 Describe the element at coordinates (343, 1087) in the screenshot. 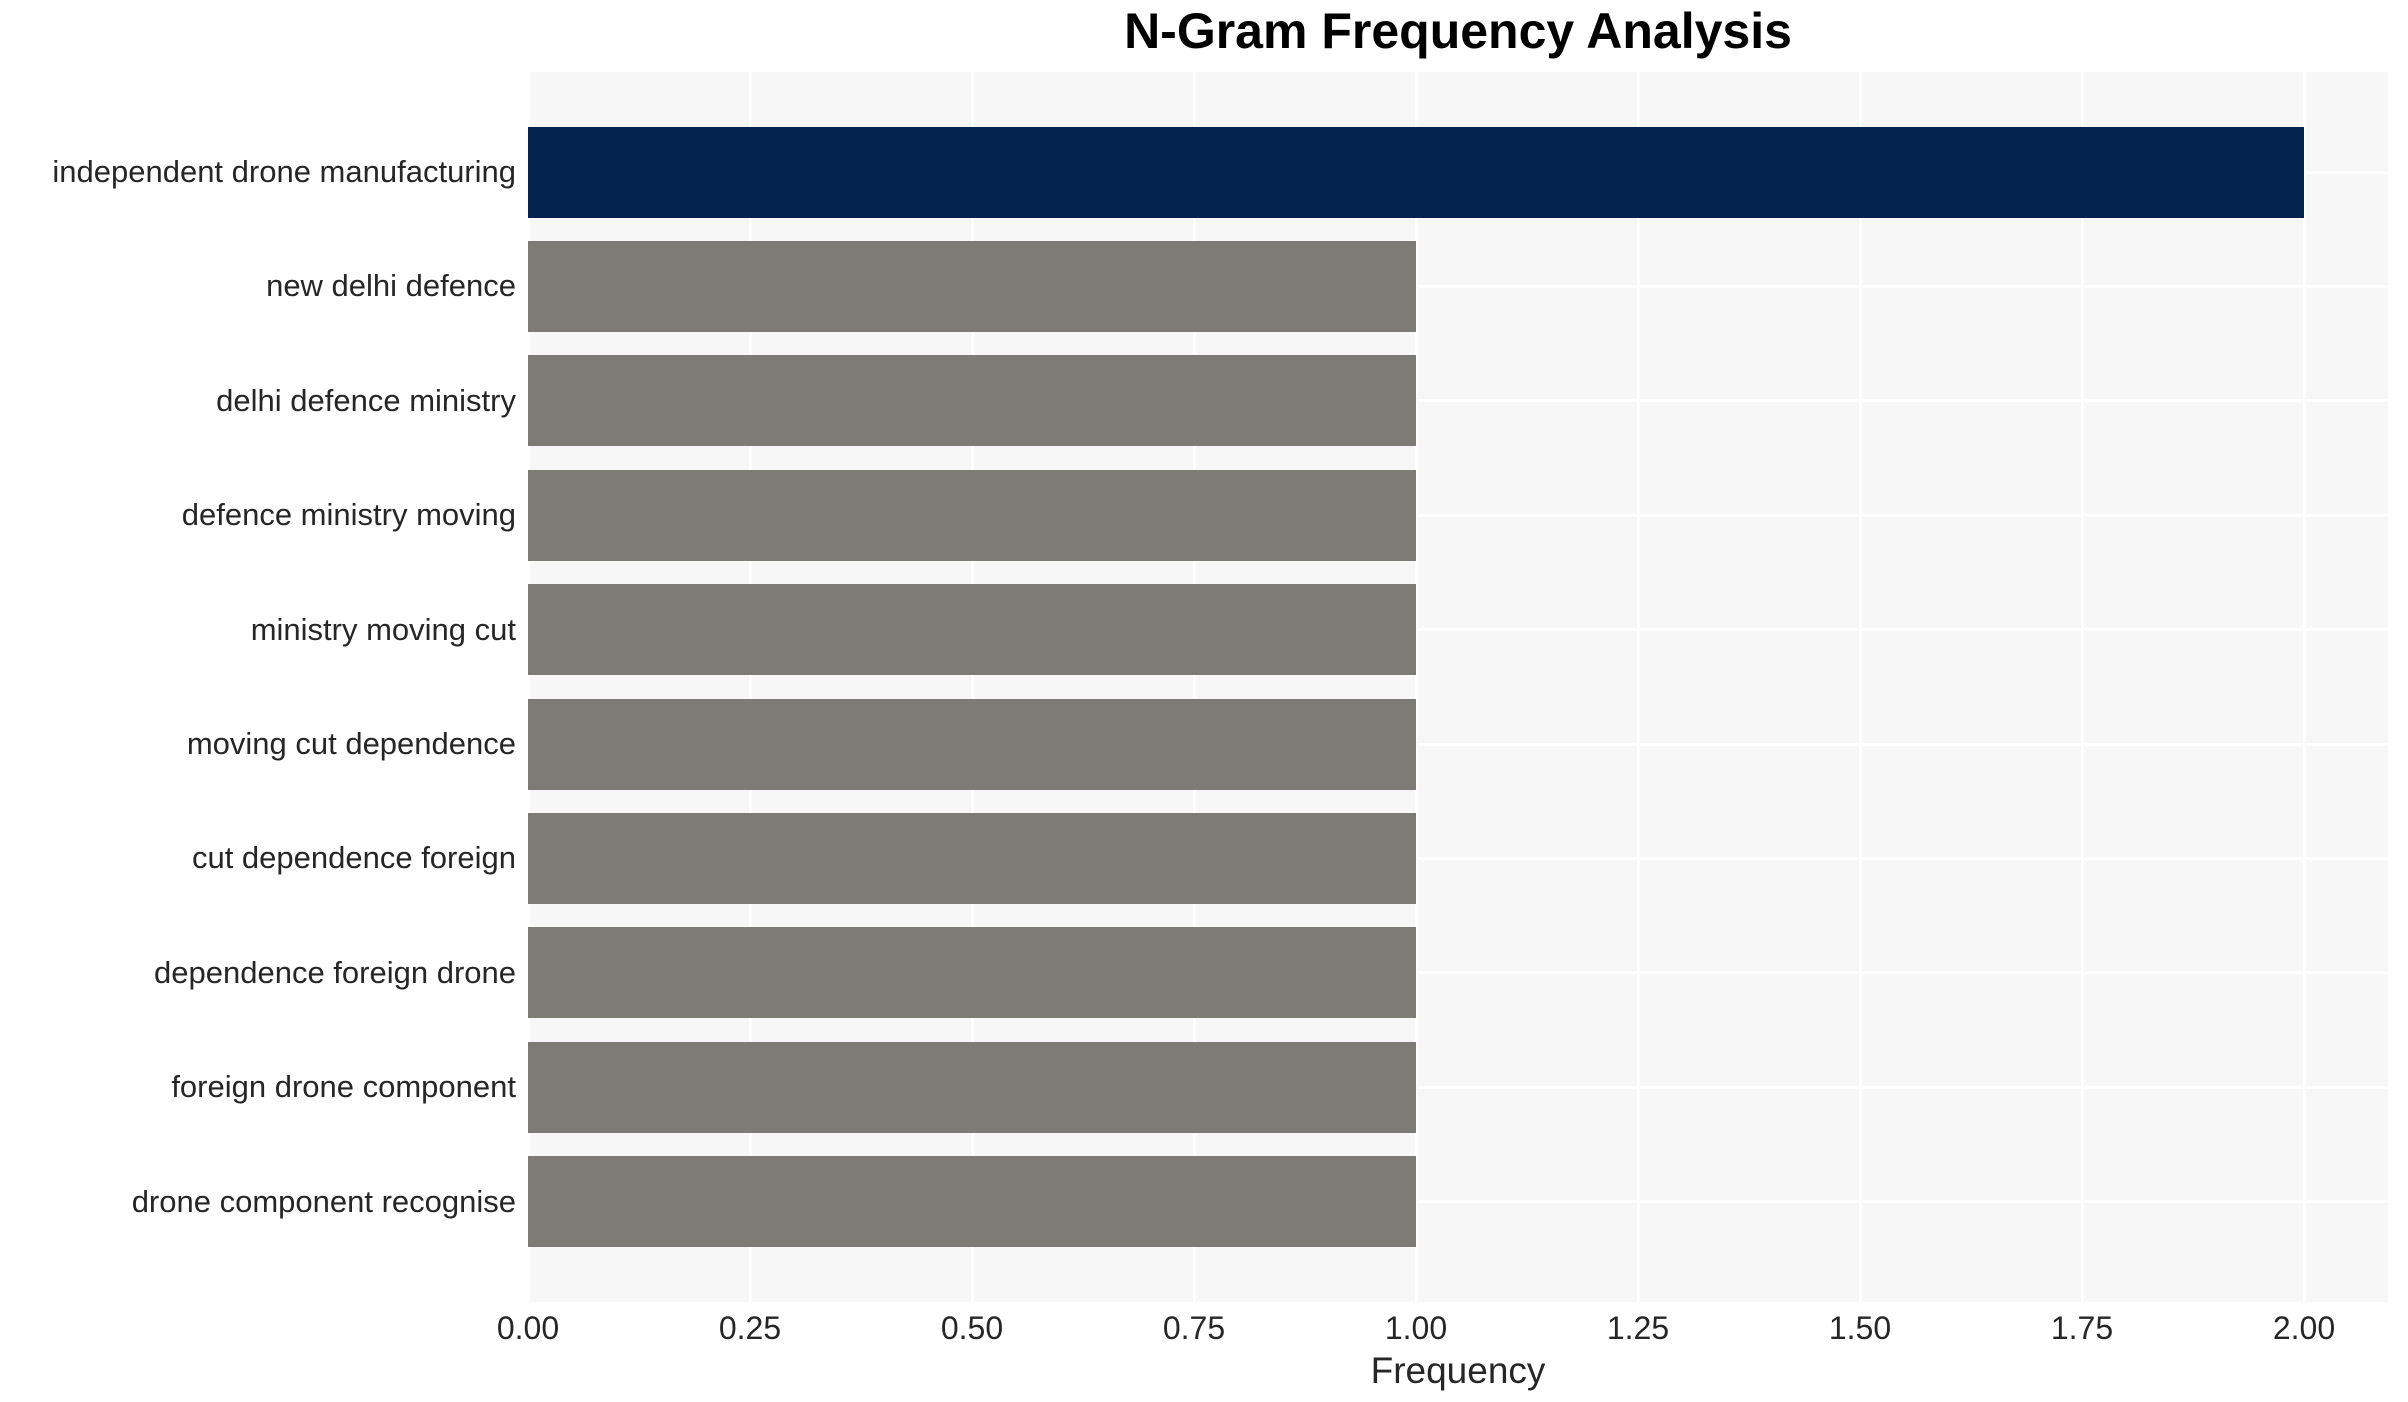

I see `y-tick-label: foreign drone component` at that location.